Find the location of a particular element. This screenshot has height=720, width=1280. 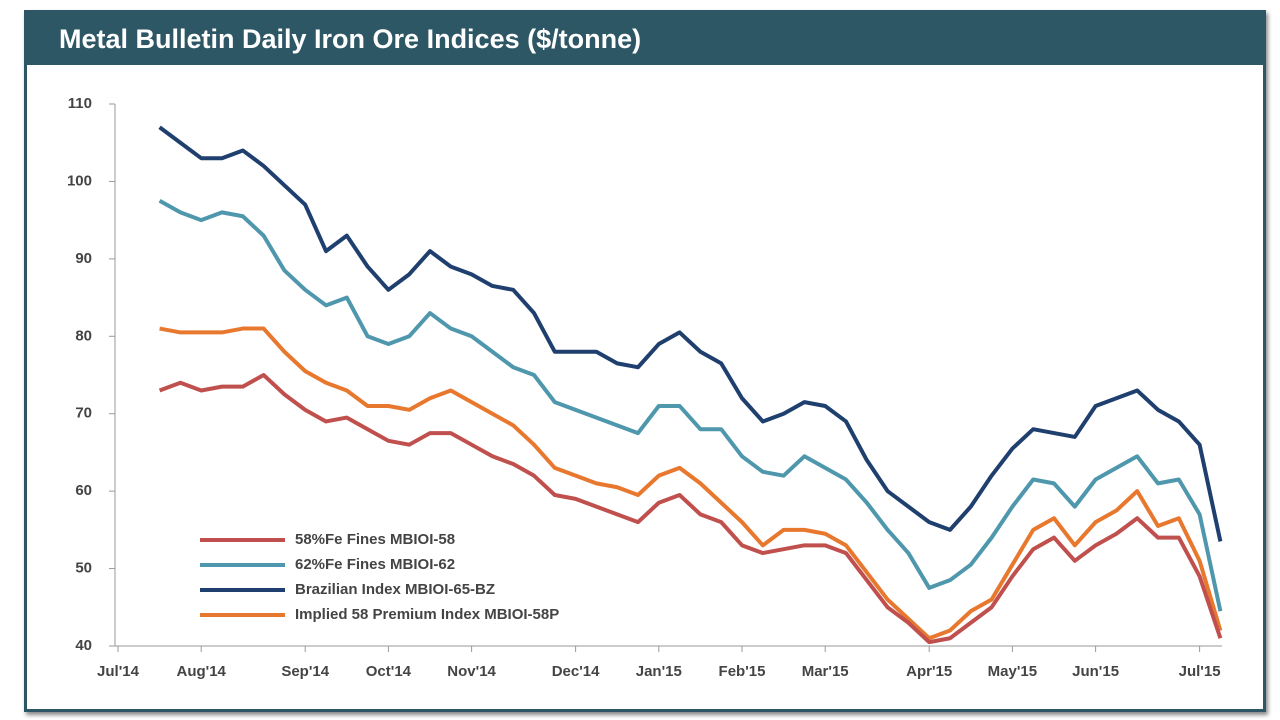

y-tick-label: 90 is located at coordinates (83, 258).